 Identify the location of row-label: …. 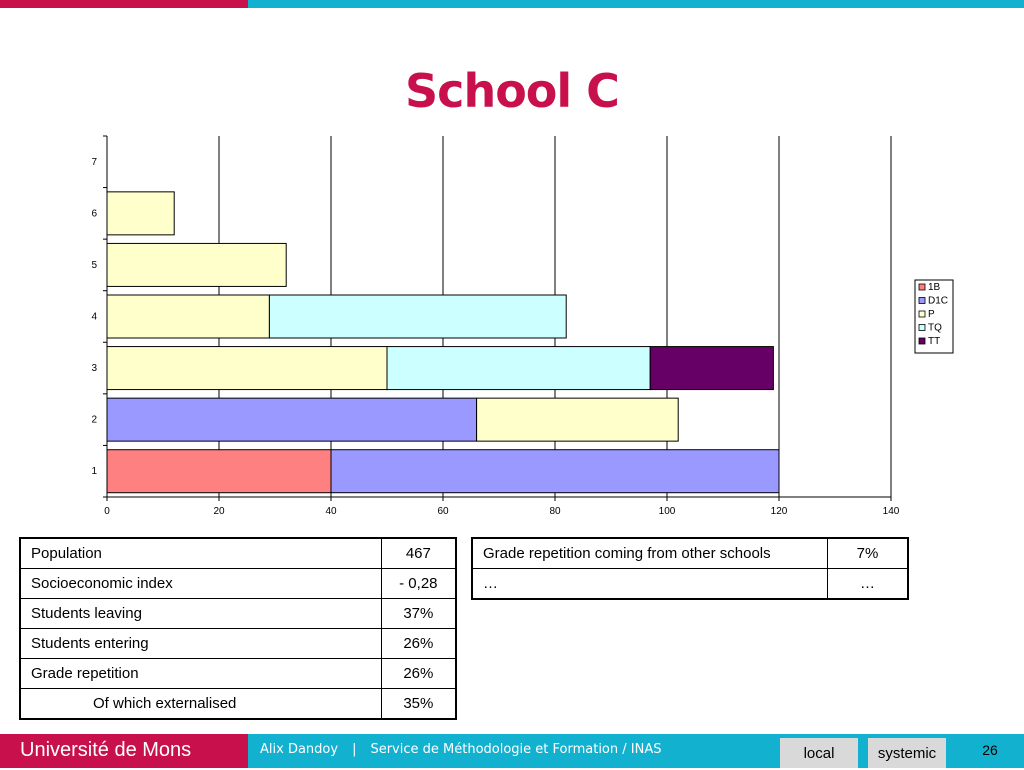
(649, 584).